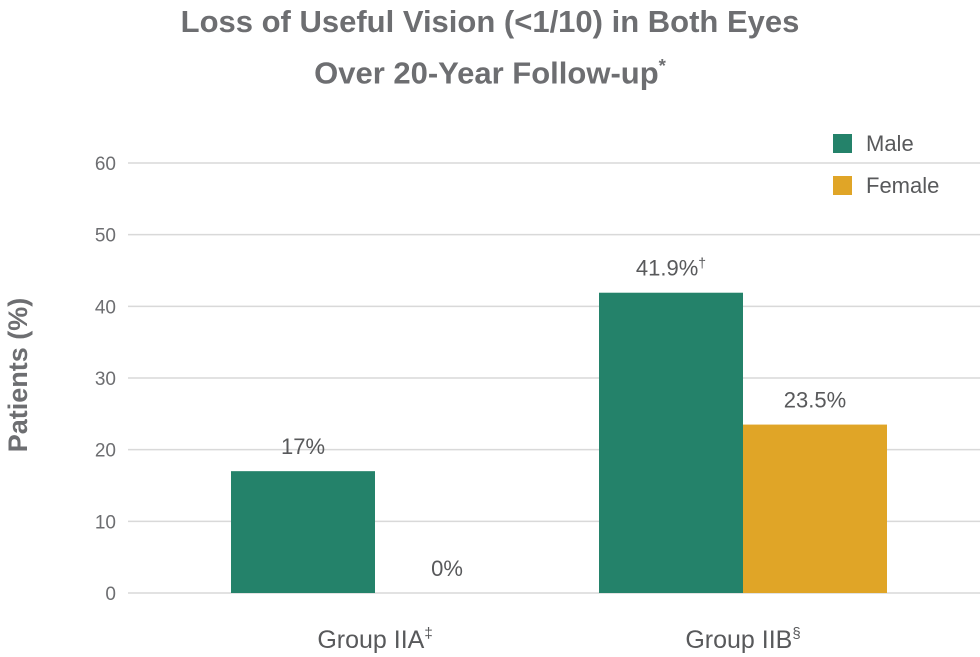 This screenshot has height=657, width=980. Describe the element at coordinates (890, 143) in the screenshot. I see `legend-label-male: Male` at that location.